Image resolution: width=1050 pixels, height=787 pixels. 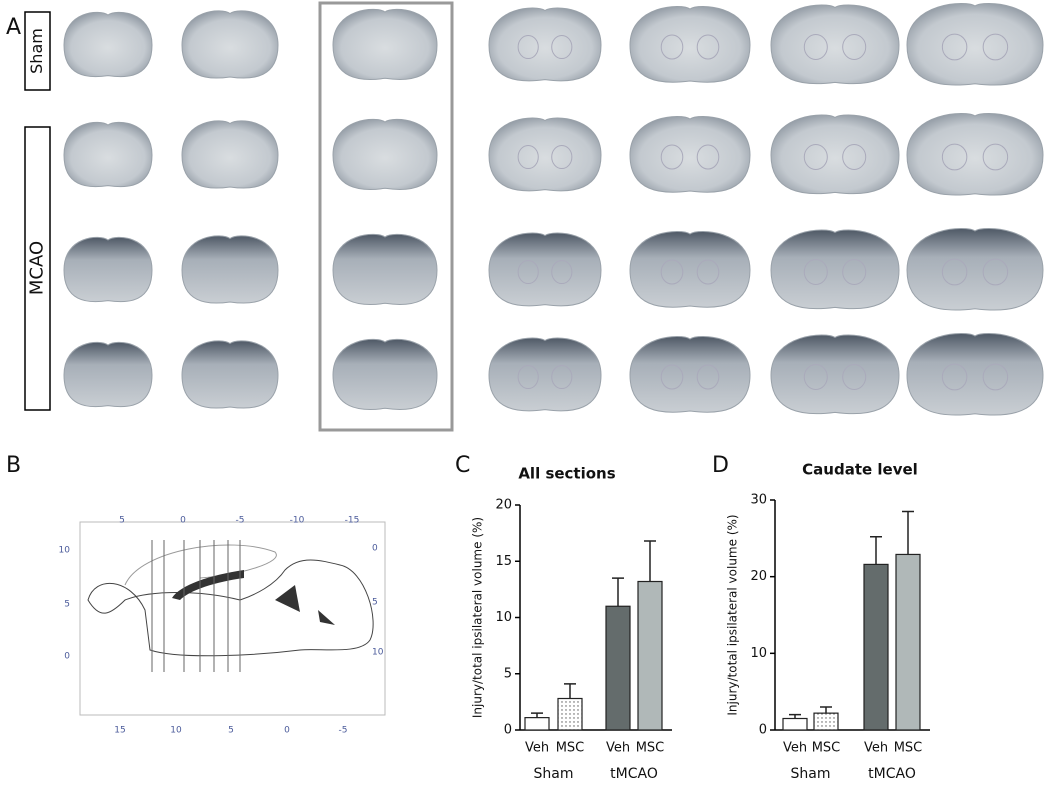 I want to click on highlight-box, so click(x=386, y=216).